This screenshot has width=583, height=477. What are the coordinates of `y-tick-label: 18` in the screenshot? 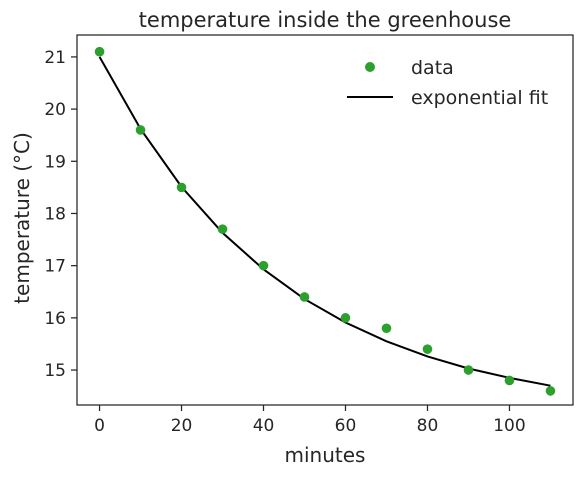 It's located at (55, 214).